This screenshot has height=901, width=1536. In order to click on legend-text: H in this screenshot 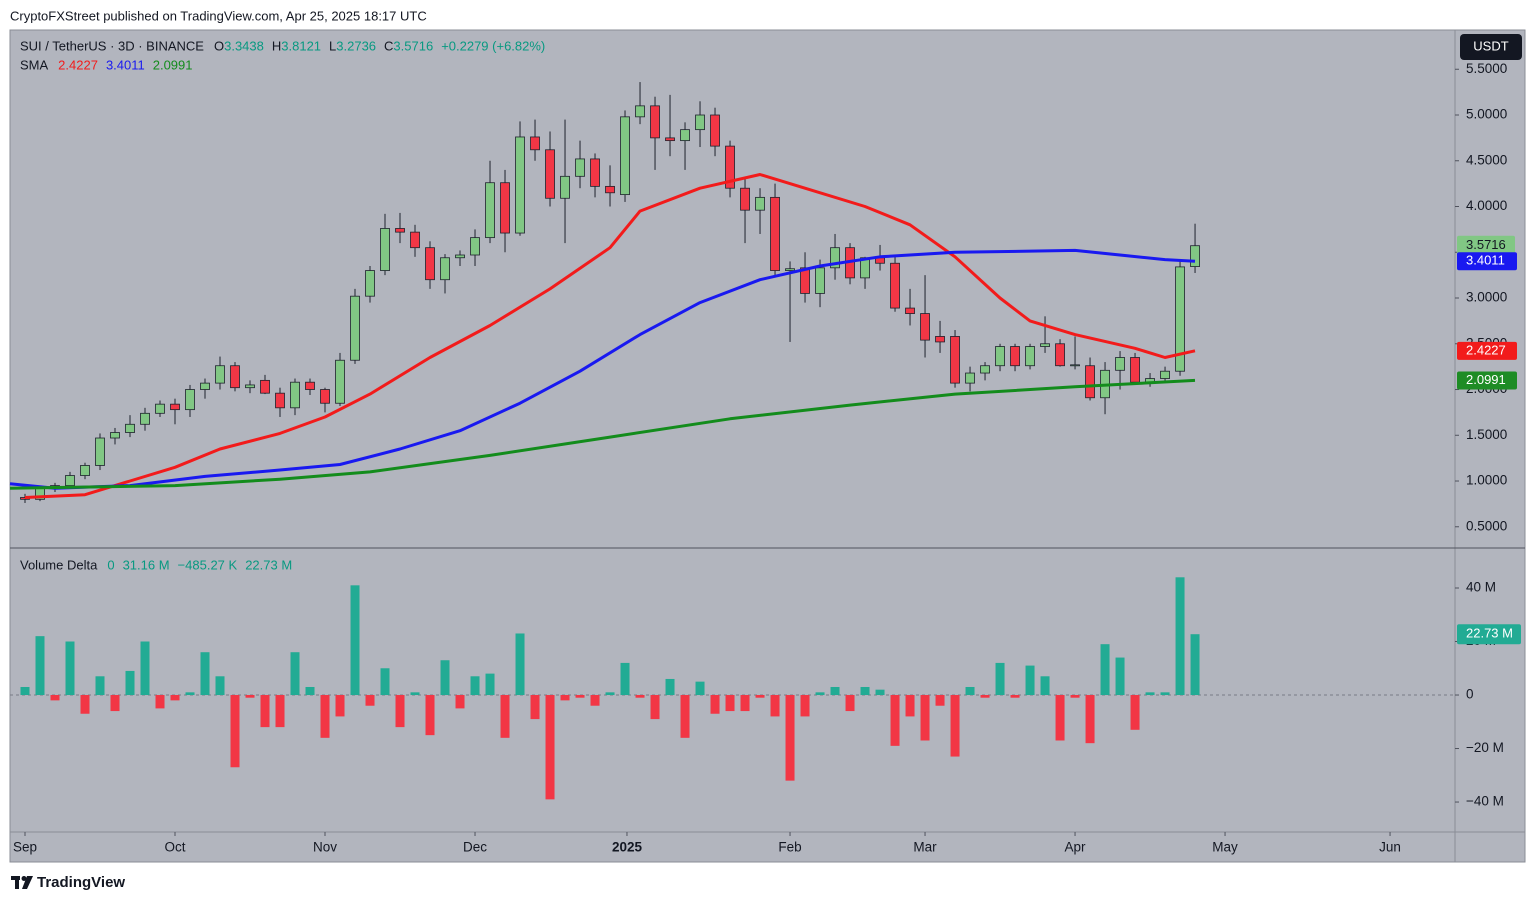, I will do `click(276, 45)`.